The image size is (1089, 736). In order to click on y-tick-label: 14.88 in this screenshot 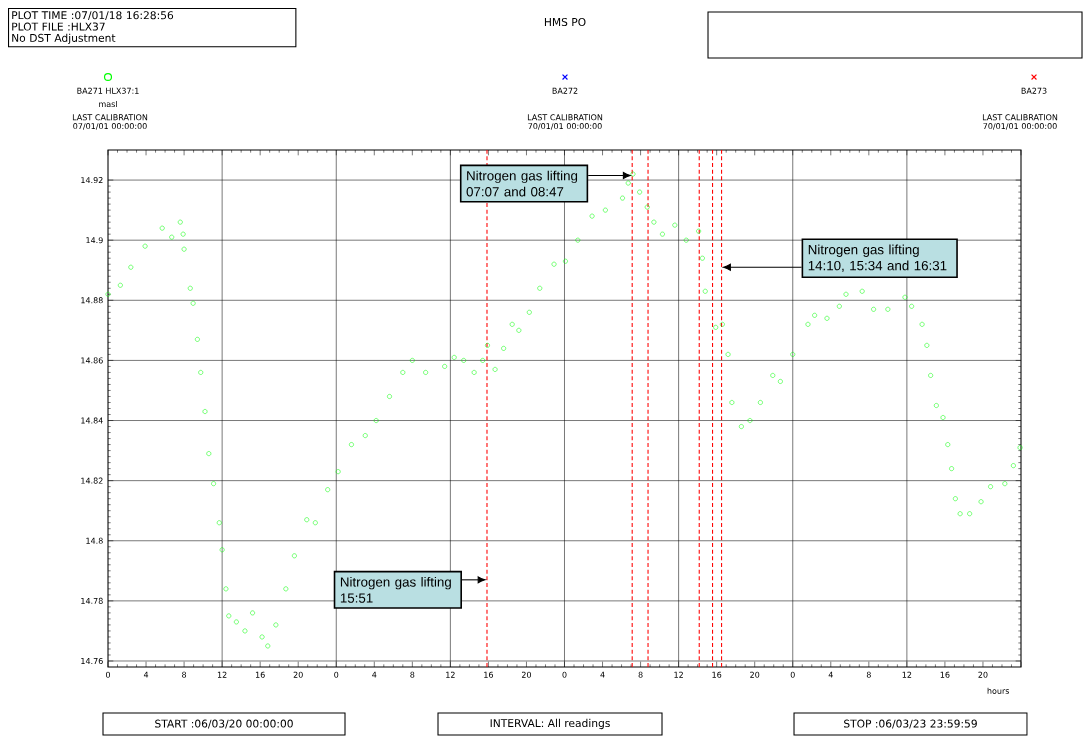, I will do `click(92, 300)`.